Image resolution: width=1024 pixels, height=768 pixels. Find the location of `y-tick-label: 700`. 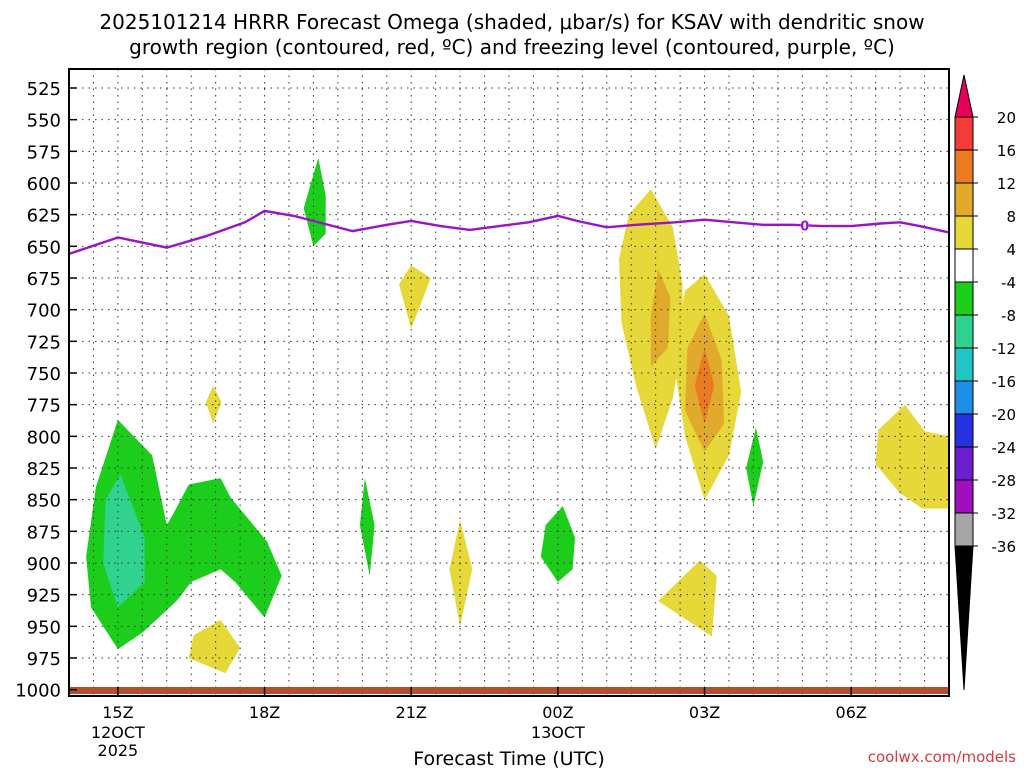

y-tick-label: 700 is located at coordinates (44, 311).